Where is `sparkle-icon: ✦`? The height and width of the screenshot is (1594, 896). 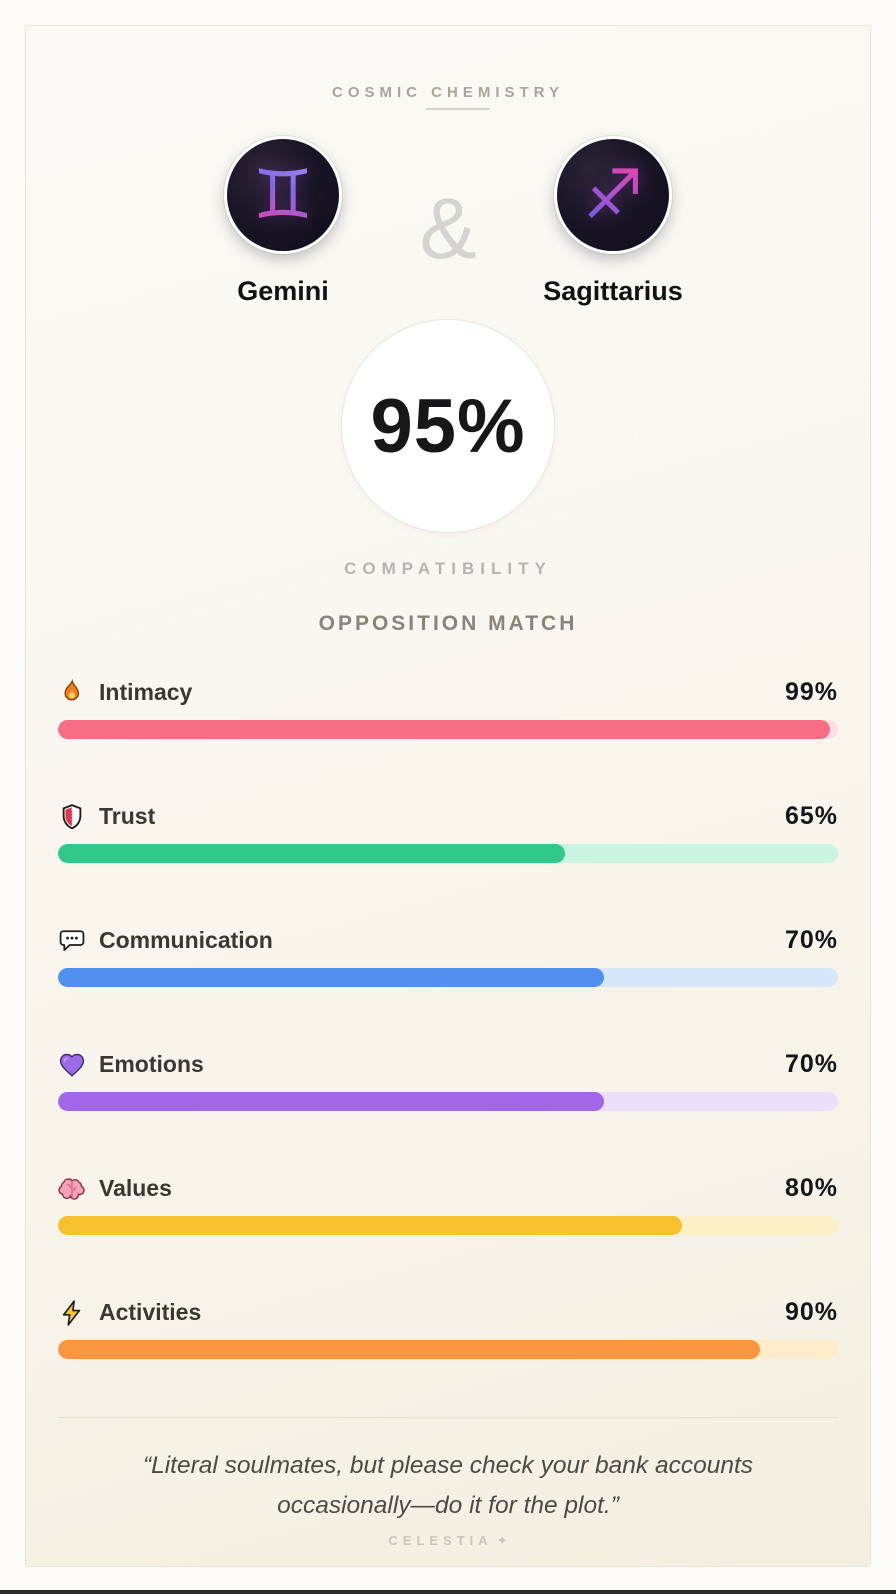 sparkle-icon: ✦ is located at coordinates (502, 1540).